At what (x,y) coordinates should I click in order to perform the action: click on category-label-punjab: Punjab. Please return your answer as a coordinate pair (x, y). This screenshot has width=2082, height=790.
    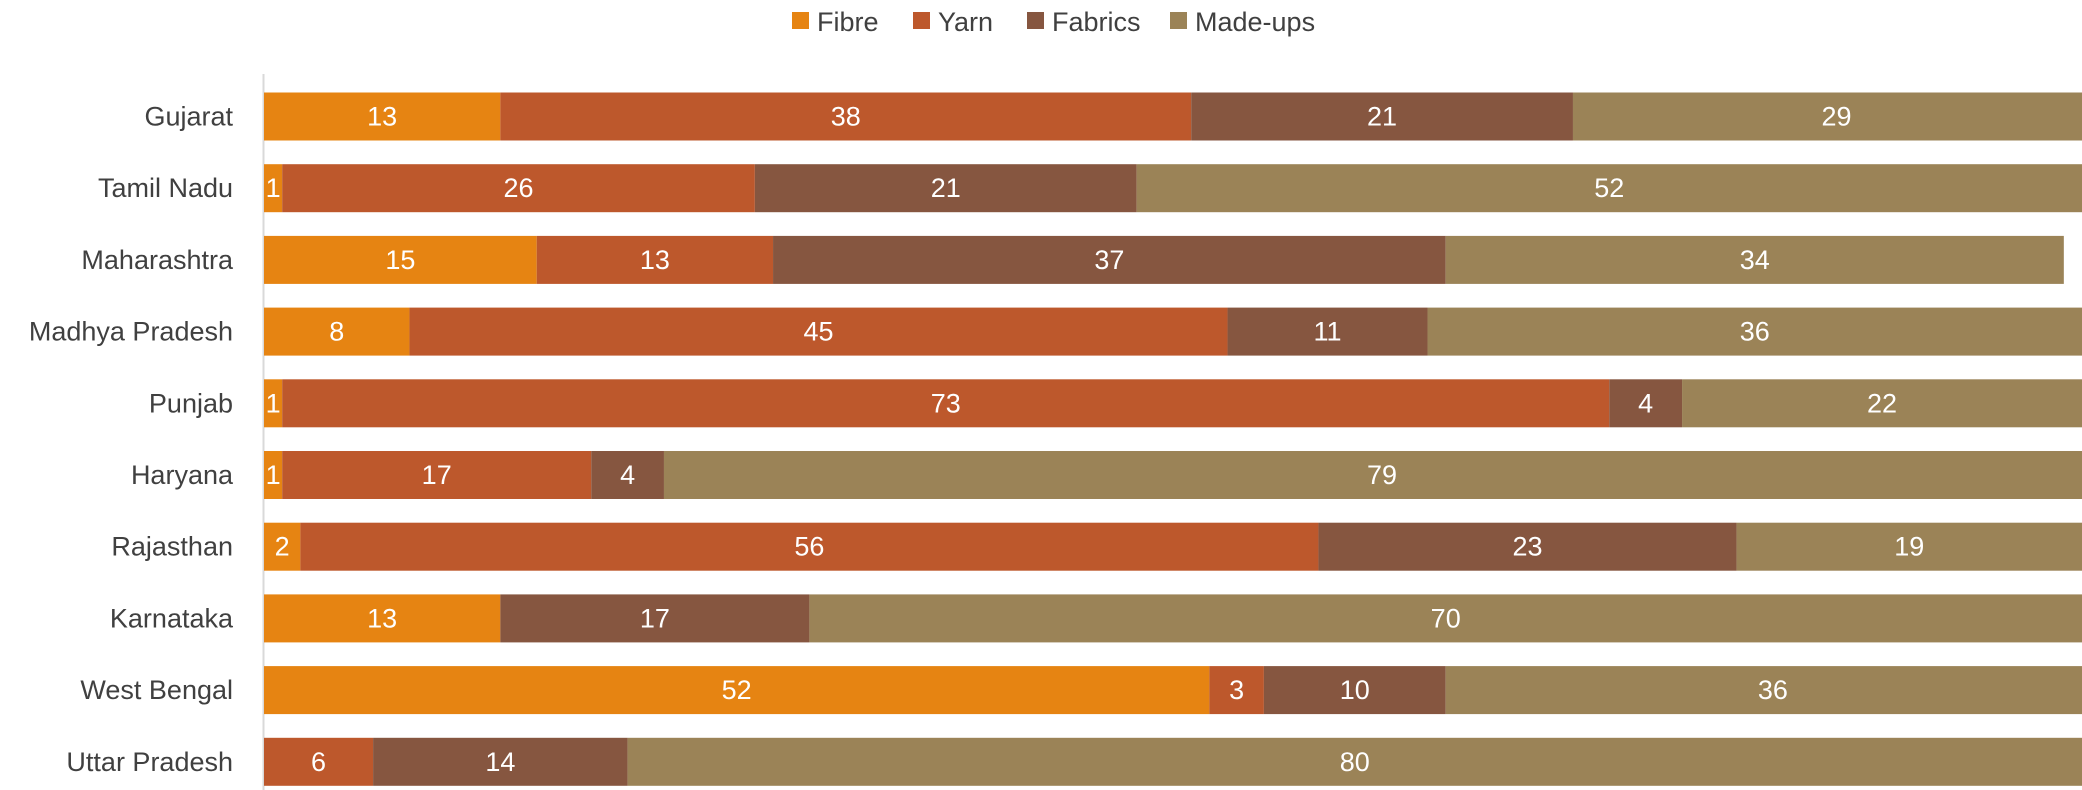
    Looking at the image, I should click on (191, 403).